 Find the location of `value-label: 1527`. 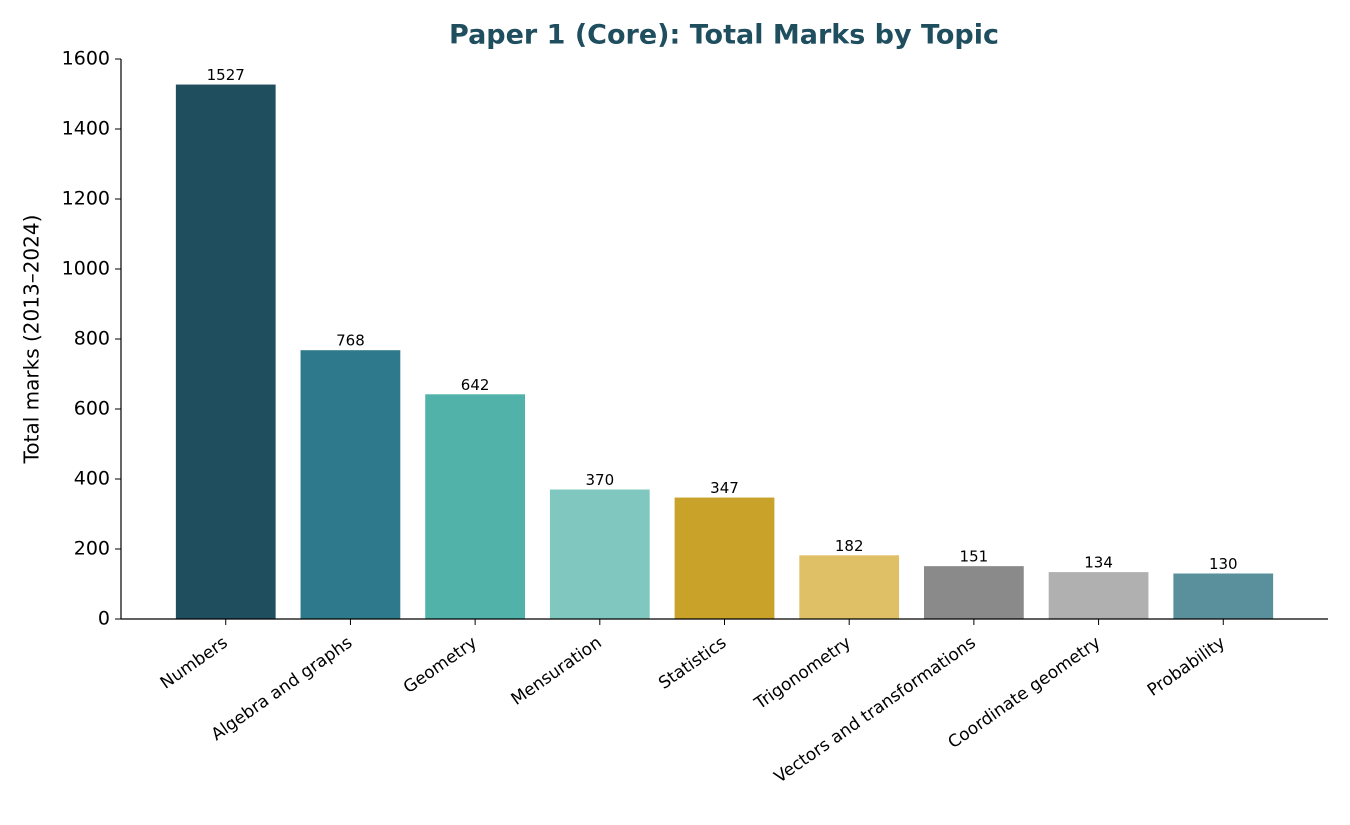

value-label: 1527 is located at coordinates (226, 75).